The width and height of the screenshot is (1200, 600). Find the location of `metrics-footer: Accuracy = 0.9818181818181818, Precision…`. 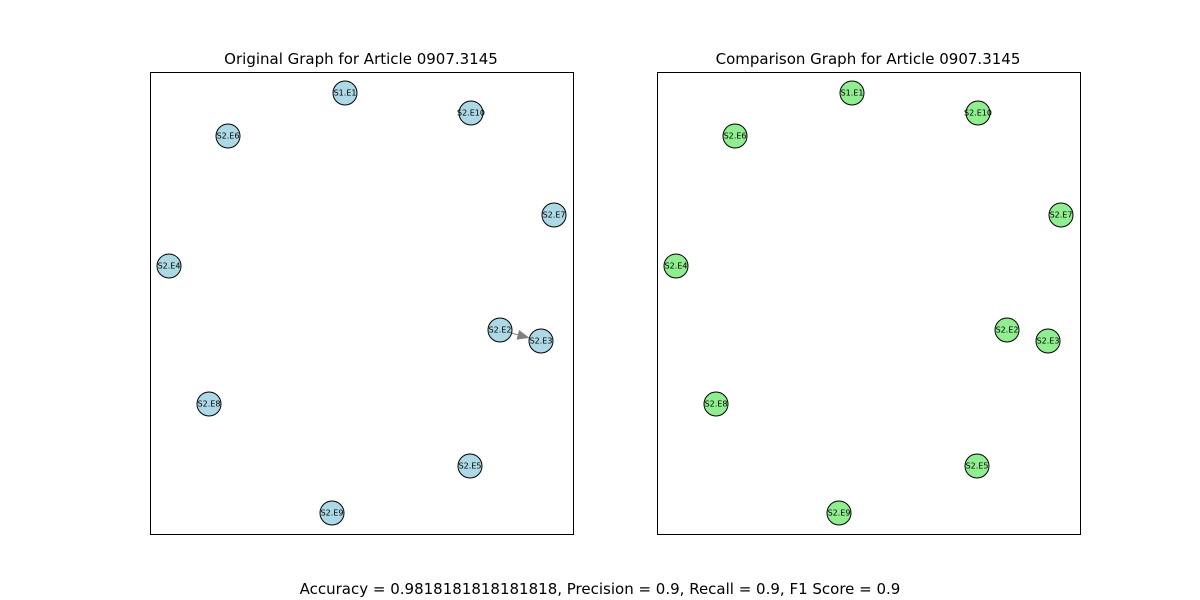

metrics-footer: Accuracy = 0.9818181818181818, Precision… is located at coordinates (600, 589).